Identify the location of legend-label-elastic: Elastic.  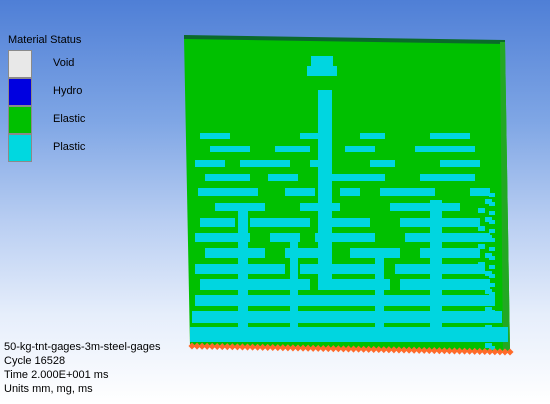
(69, 119).